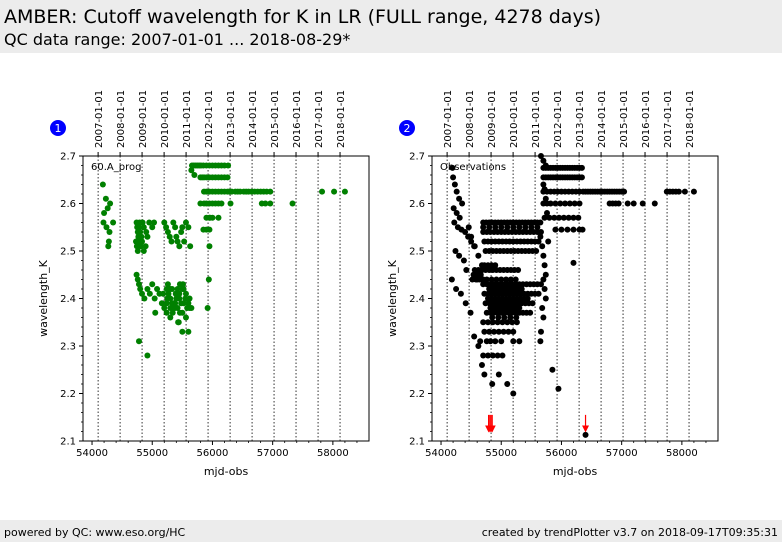 The image size is (782, 542). Describe the element at coordinates (417, 299) in the screenshot. I see `y-tick-label: 2.4` at that location.